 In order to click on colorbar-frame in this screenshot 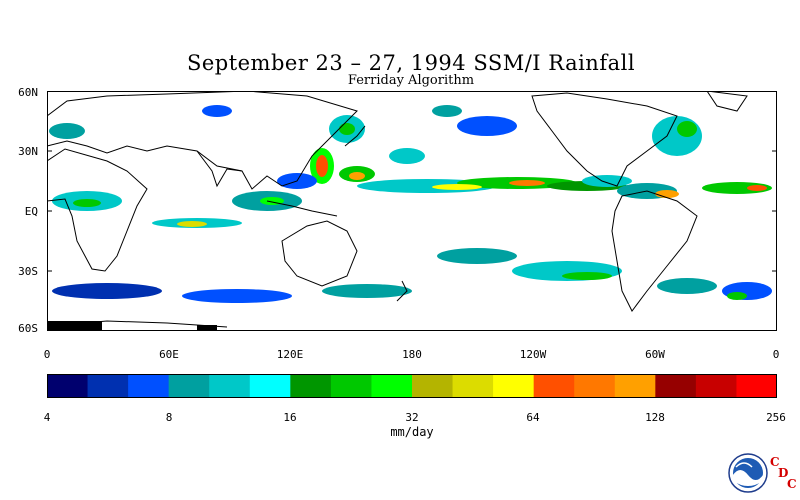, I will do `click(412, 386)`.